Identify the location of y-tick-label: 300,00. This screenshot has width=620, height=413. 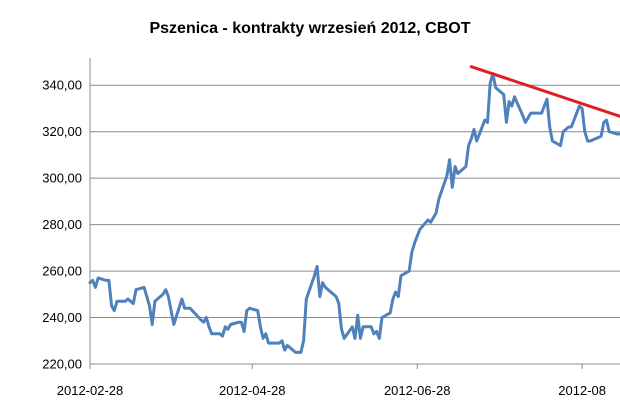
(62, 178).